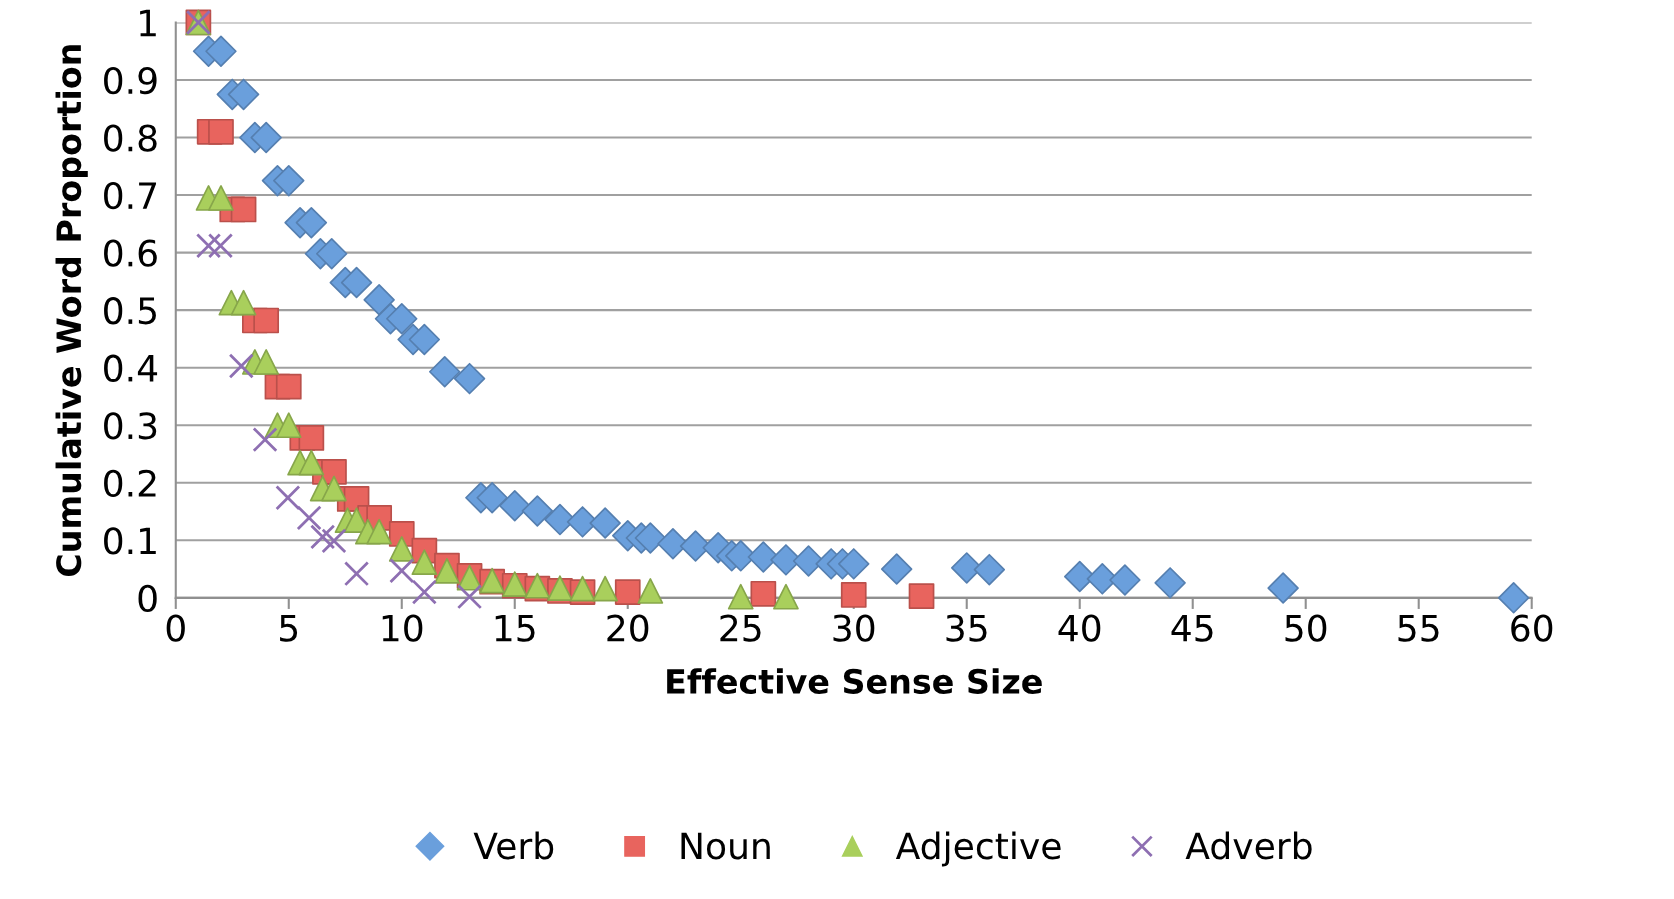  What do you see at coordinates (289, 628) in the screenshot?
I see `x-tick-label: 5` at bounding box center [289, 628].